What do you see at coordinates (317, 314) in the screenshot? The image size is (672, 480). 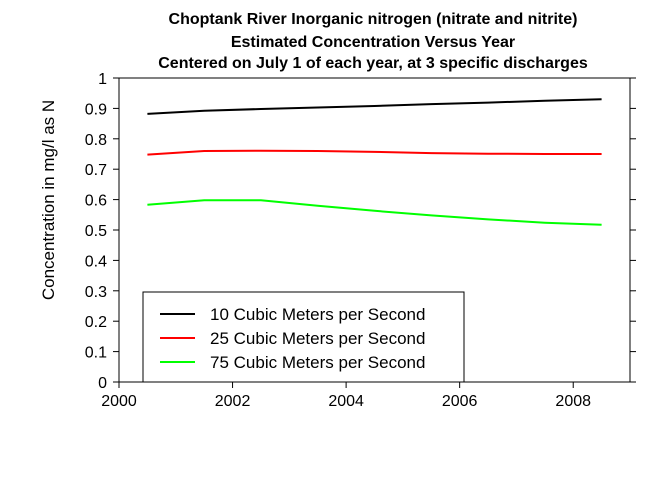 I see `legend-label: 10 Cubic Meters per Second` at bounding box center [317, 314].